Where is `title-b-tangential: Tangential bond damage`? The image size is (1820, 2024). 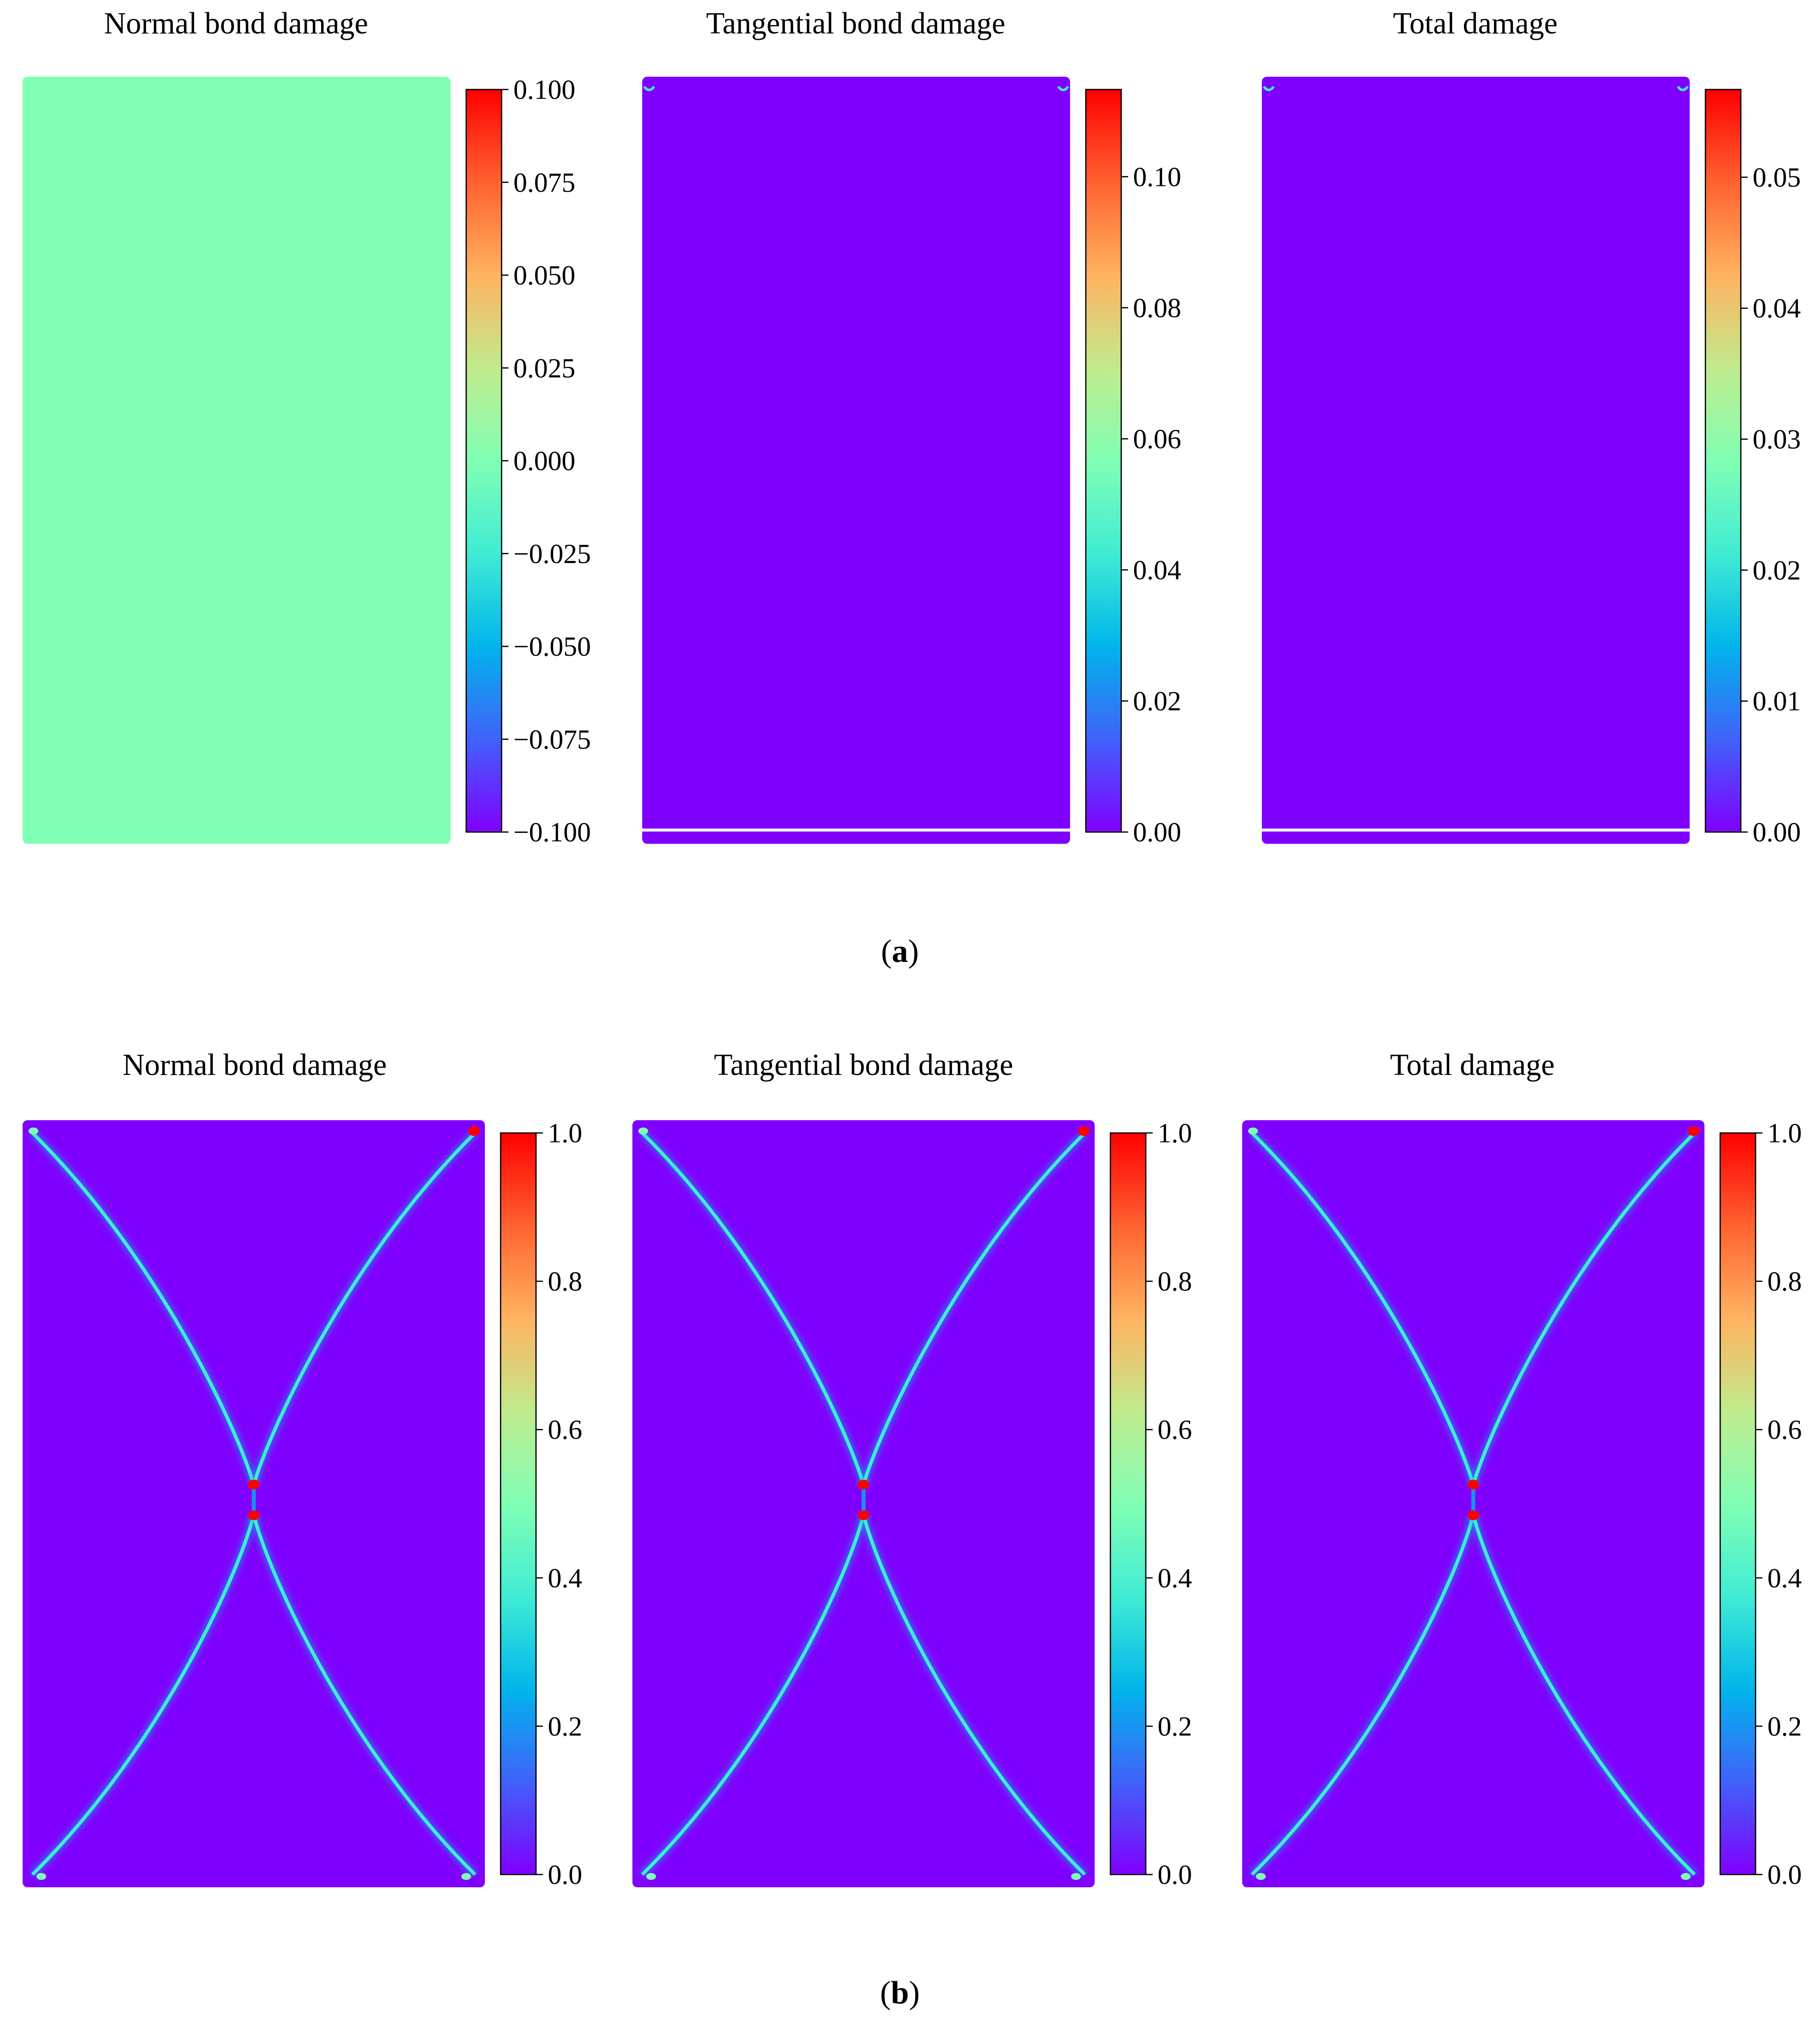 title-b-tangential: Tangential bond damage is located at coordinates (864, 1065).